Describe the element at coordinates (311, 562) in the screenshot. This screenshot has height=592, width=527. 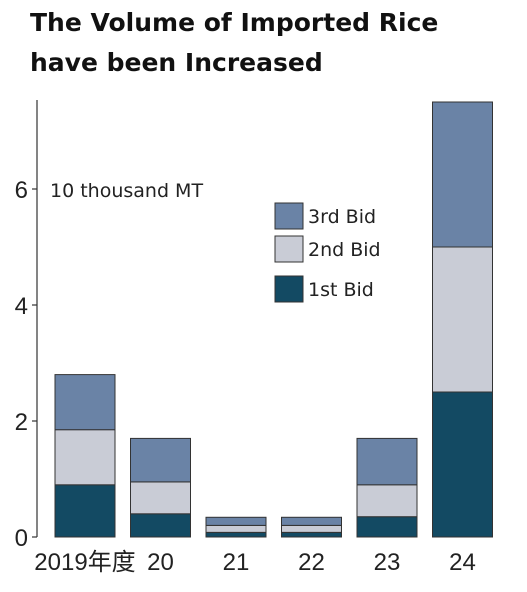
I see `x-category-label: 22` at that location.